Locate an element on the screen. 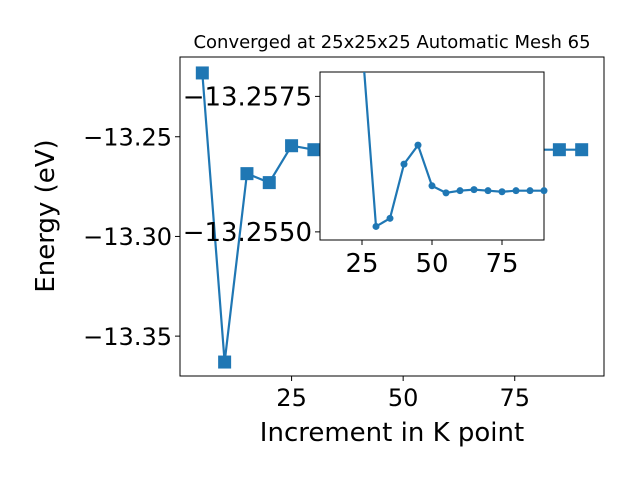 The width and height of the screenshot is (640, 480). inset-plot-frame is located at coordinates (432, 156).